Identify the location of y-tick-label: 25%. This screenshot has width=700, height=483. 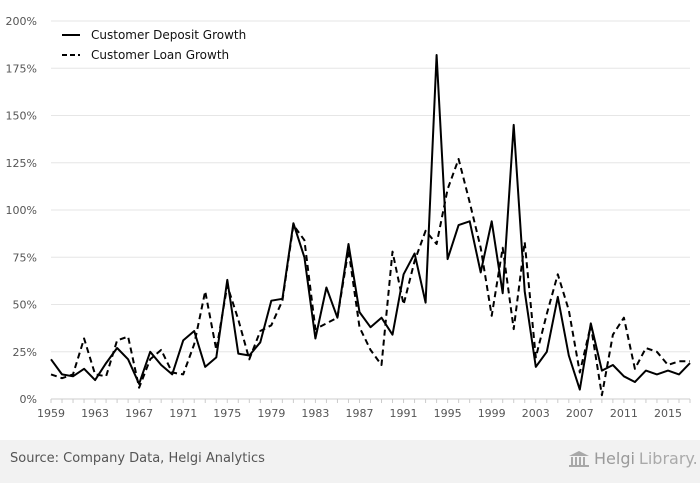
(25, 352).